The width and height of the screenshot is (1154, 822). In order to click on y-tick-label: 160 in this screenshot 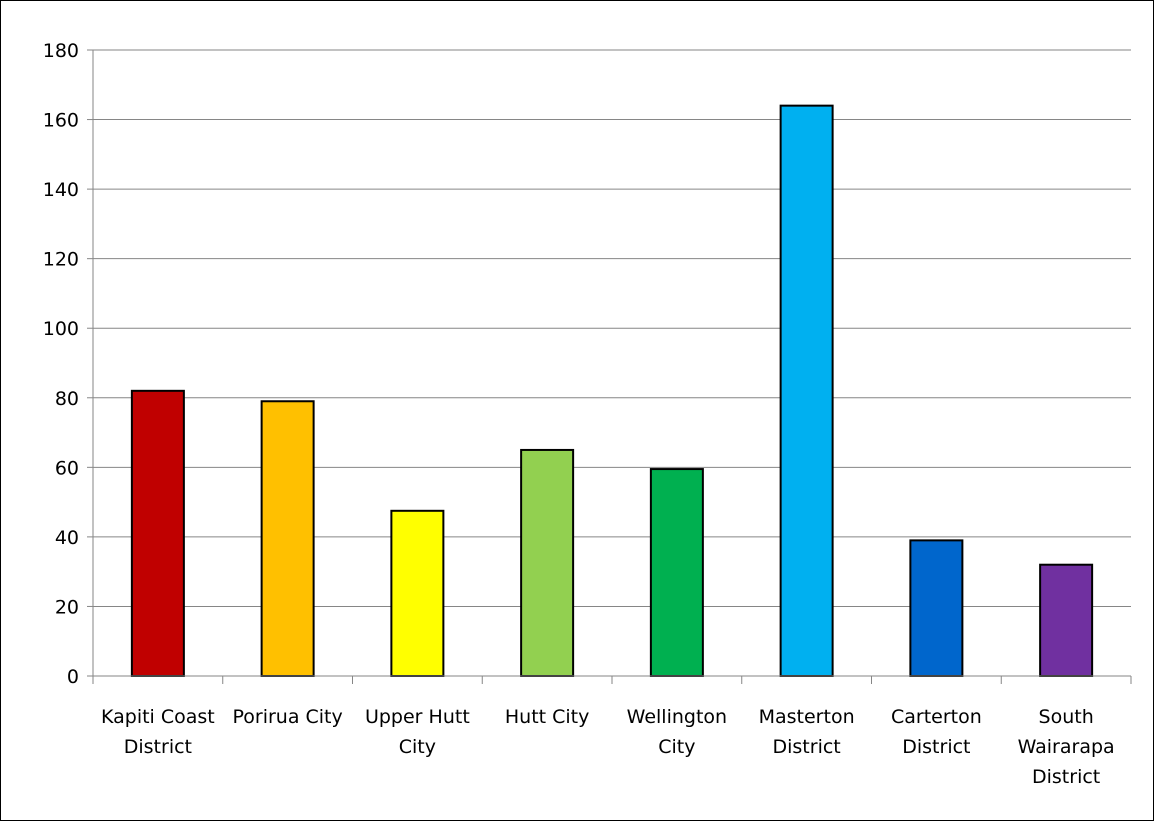, I will do `click(61, 121)`.